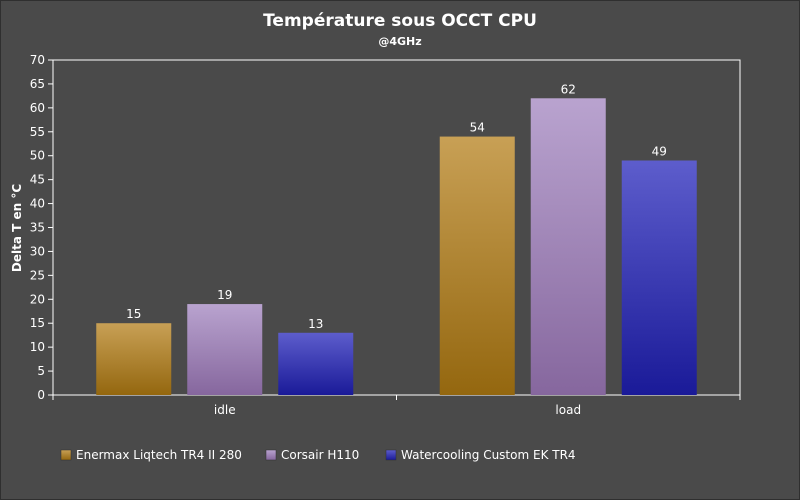 The image size is (800, 500). Describe the element at coordinates (17, 228) in the screenshot. I see `y-axis-label: Delta T en °C` at that location.